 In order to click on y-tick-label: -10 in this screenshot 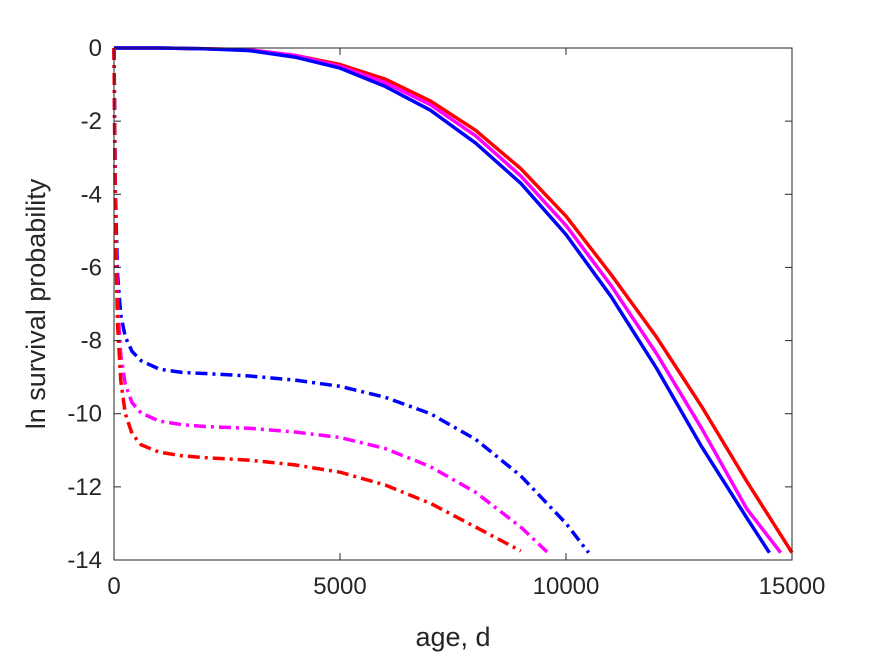, I will do `click(84, 414)`.